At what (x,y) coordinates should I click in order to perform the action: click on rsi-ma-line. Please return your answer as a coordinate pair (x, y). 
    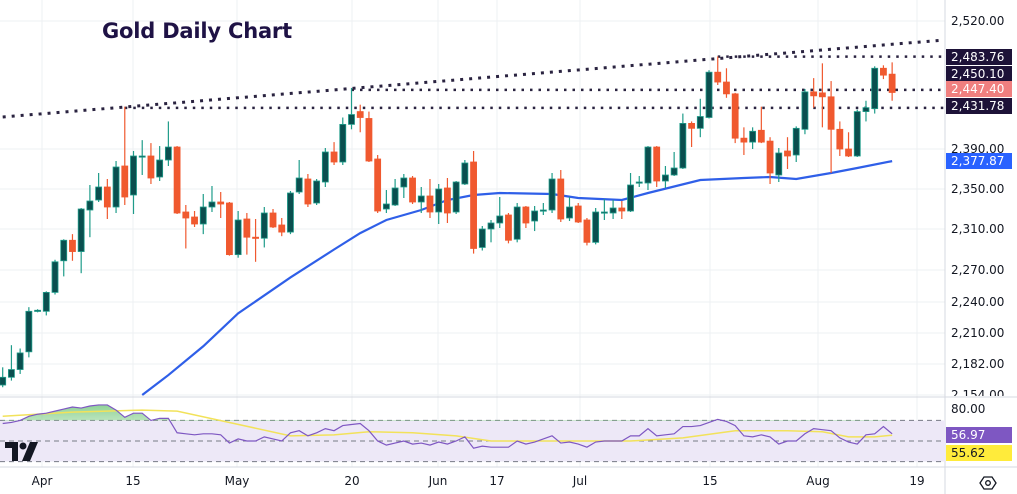
    Looking at the image, I should click on (447, 425).